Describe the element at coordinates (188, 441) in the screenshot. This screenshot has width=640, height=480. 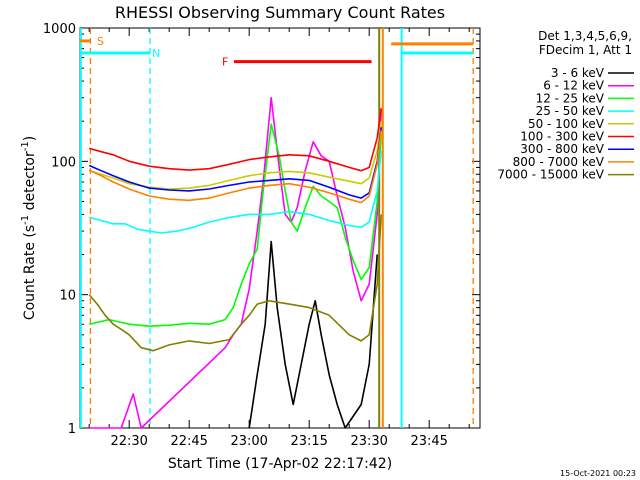
I see `x-tick-label: 22:45` at that location.